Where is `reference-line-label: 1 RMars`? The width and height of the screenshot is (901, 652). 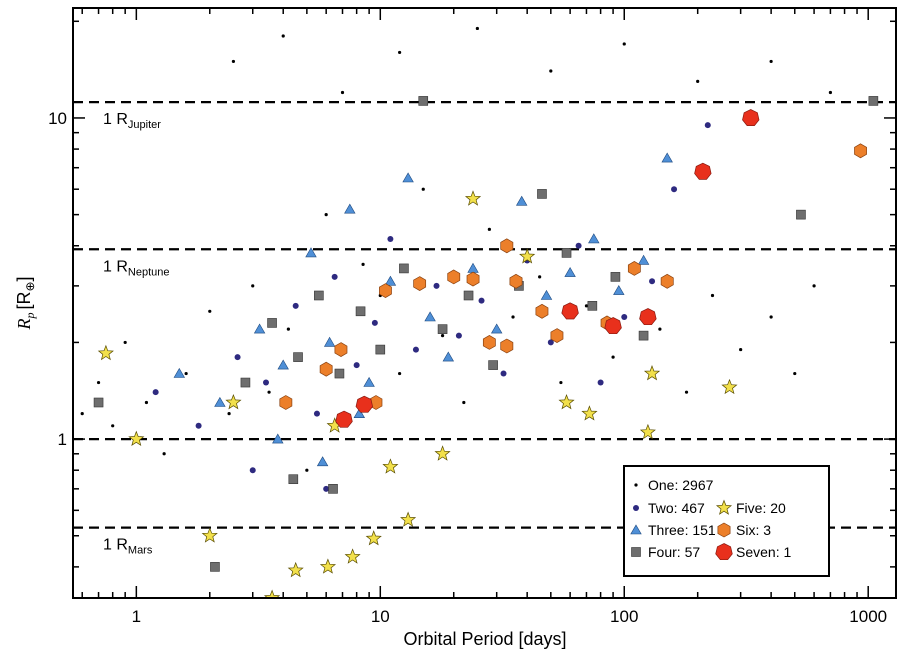 reference-line-label: 1 RMars is located at coordinates (128, 547).